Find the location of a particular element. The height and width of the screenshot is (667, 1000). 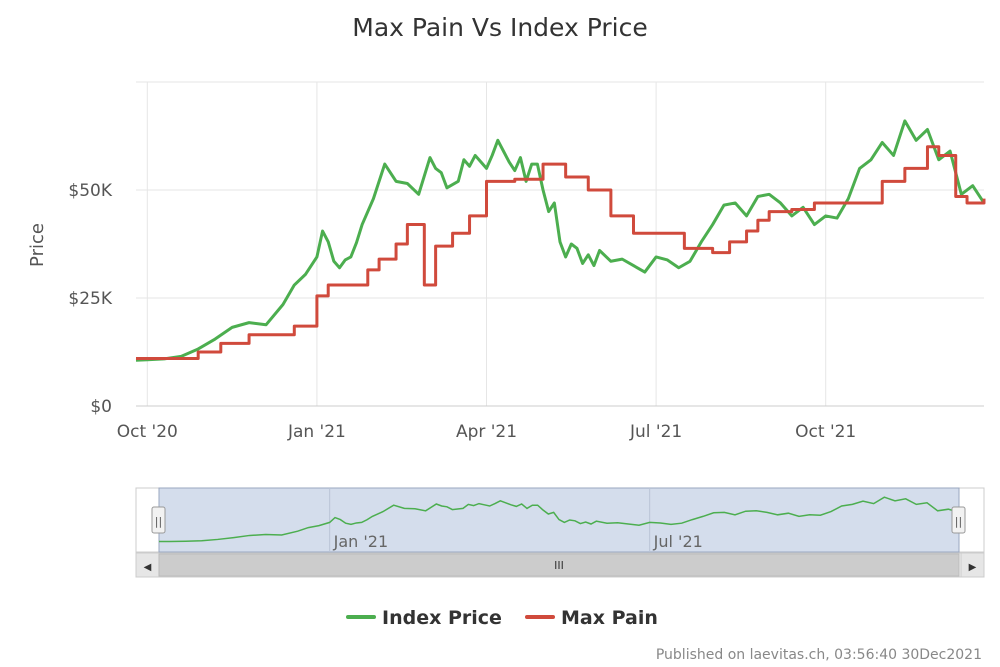

y-tick-label: $25K is located at coordinates (90, 299).